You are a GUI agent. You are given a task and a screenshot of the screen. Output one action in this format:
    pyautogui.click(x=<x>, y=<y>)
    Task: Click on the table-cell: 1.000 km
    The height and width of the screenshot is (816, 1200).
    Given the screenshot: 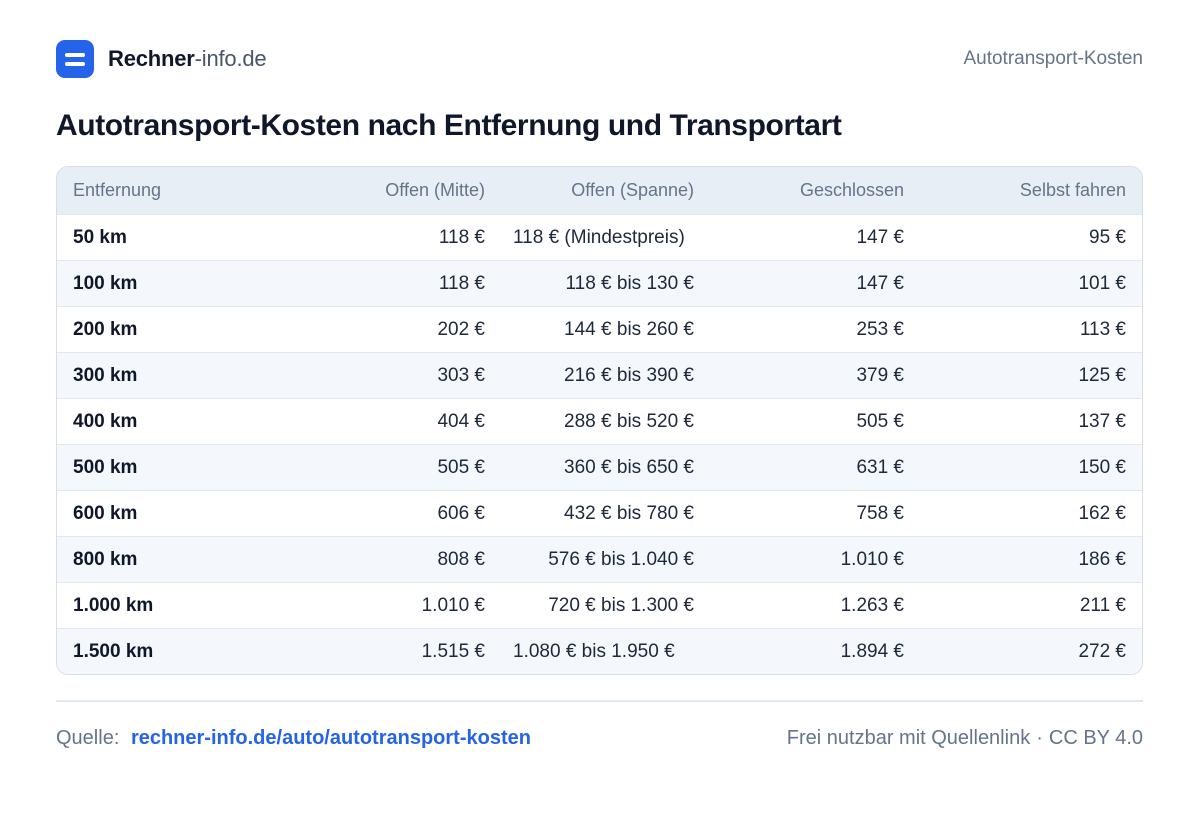 What is the action you would take?
    pyautogui.click(x=172, y=605)
    